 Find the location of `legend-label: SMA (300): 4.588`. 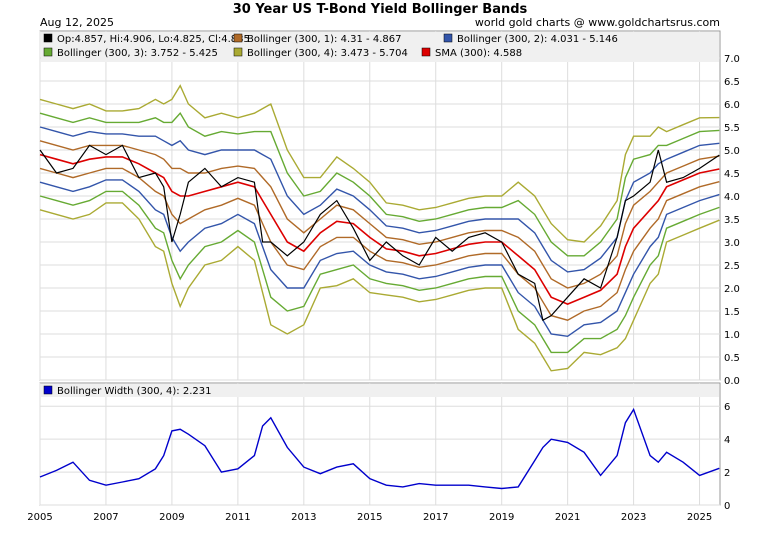

legend-label: SMA (300): 4.588 is located at coordinates (478, 53).